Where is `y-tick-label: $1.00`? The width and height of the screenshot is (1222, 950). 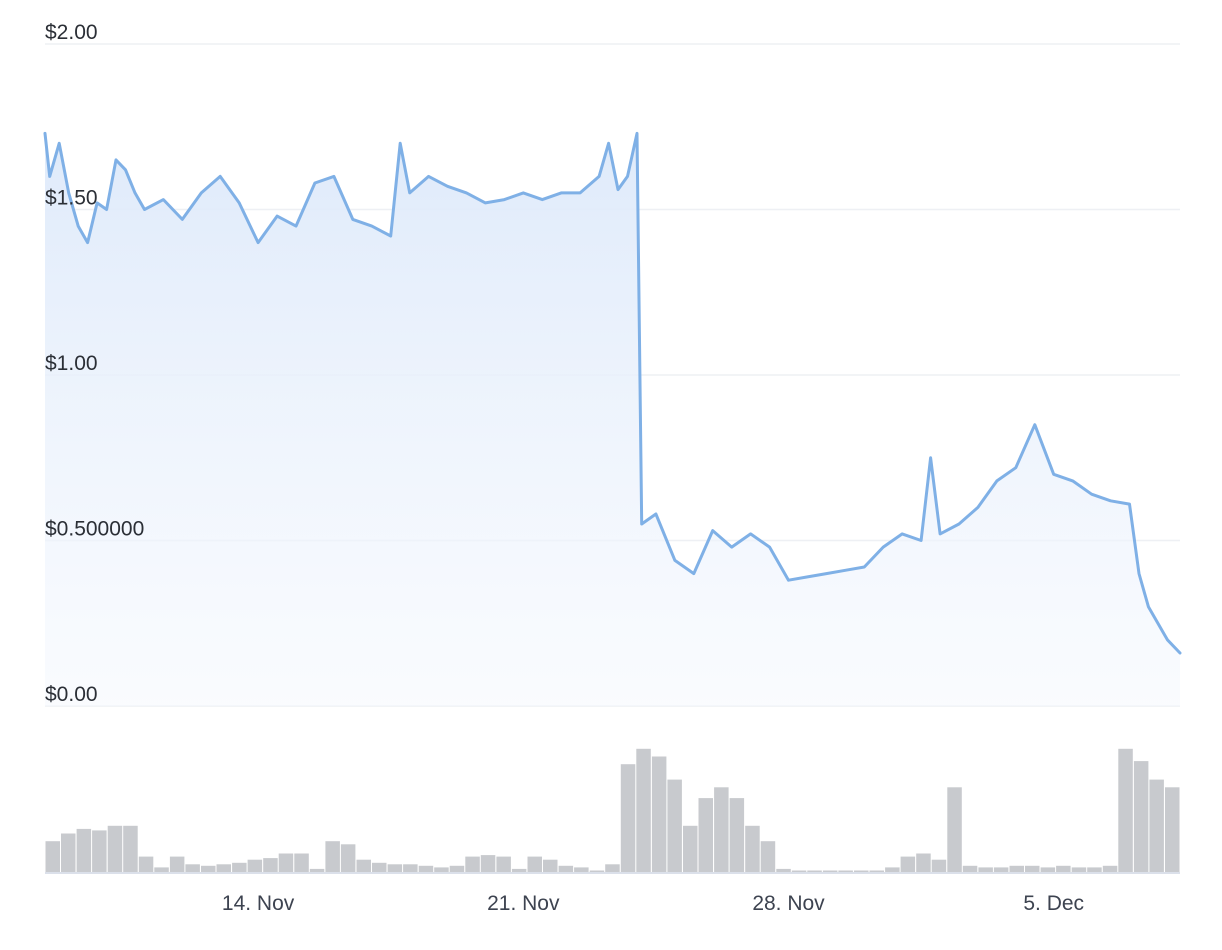
y-tick-label: $1.00 is located at coordinates (71, 363).